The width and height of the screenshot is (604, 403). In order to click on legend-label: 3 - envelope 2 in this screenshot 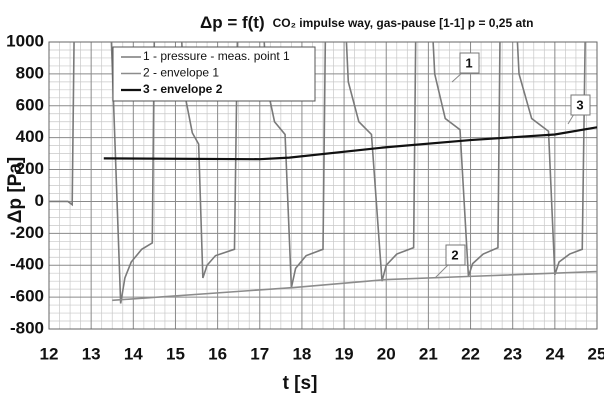, I will do `click(183, 89)`.